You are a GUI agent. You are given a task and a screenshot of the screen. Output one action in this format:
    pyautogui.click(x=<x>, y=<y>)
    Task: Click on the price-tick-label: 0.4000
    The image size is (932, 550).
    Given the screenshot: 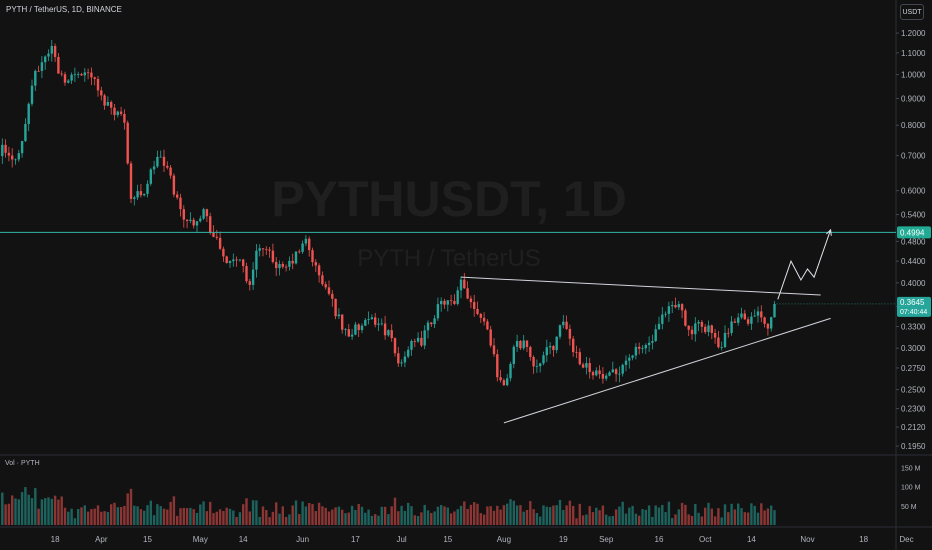 What is the action you would take?
    pyautogui.click(x=913, y=283)
    